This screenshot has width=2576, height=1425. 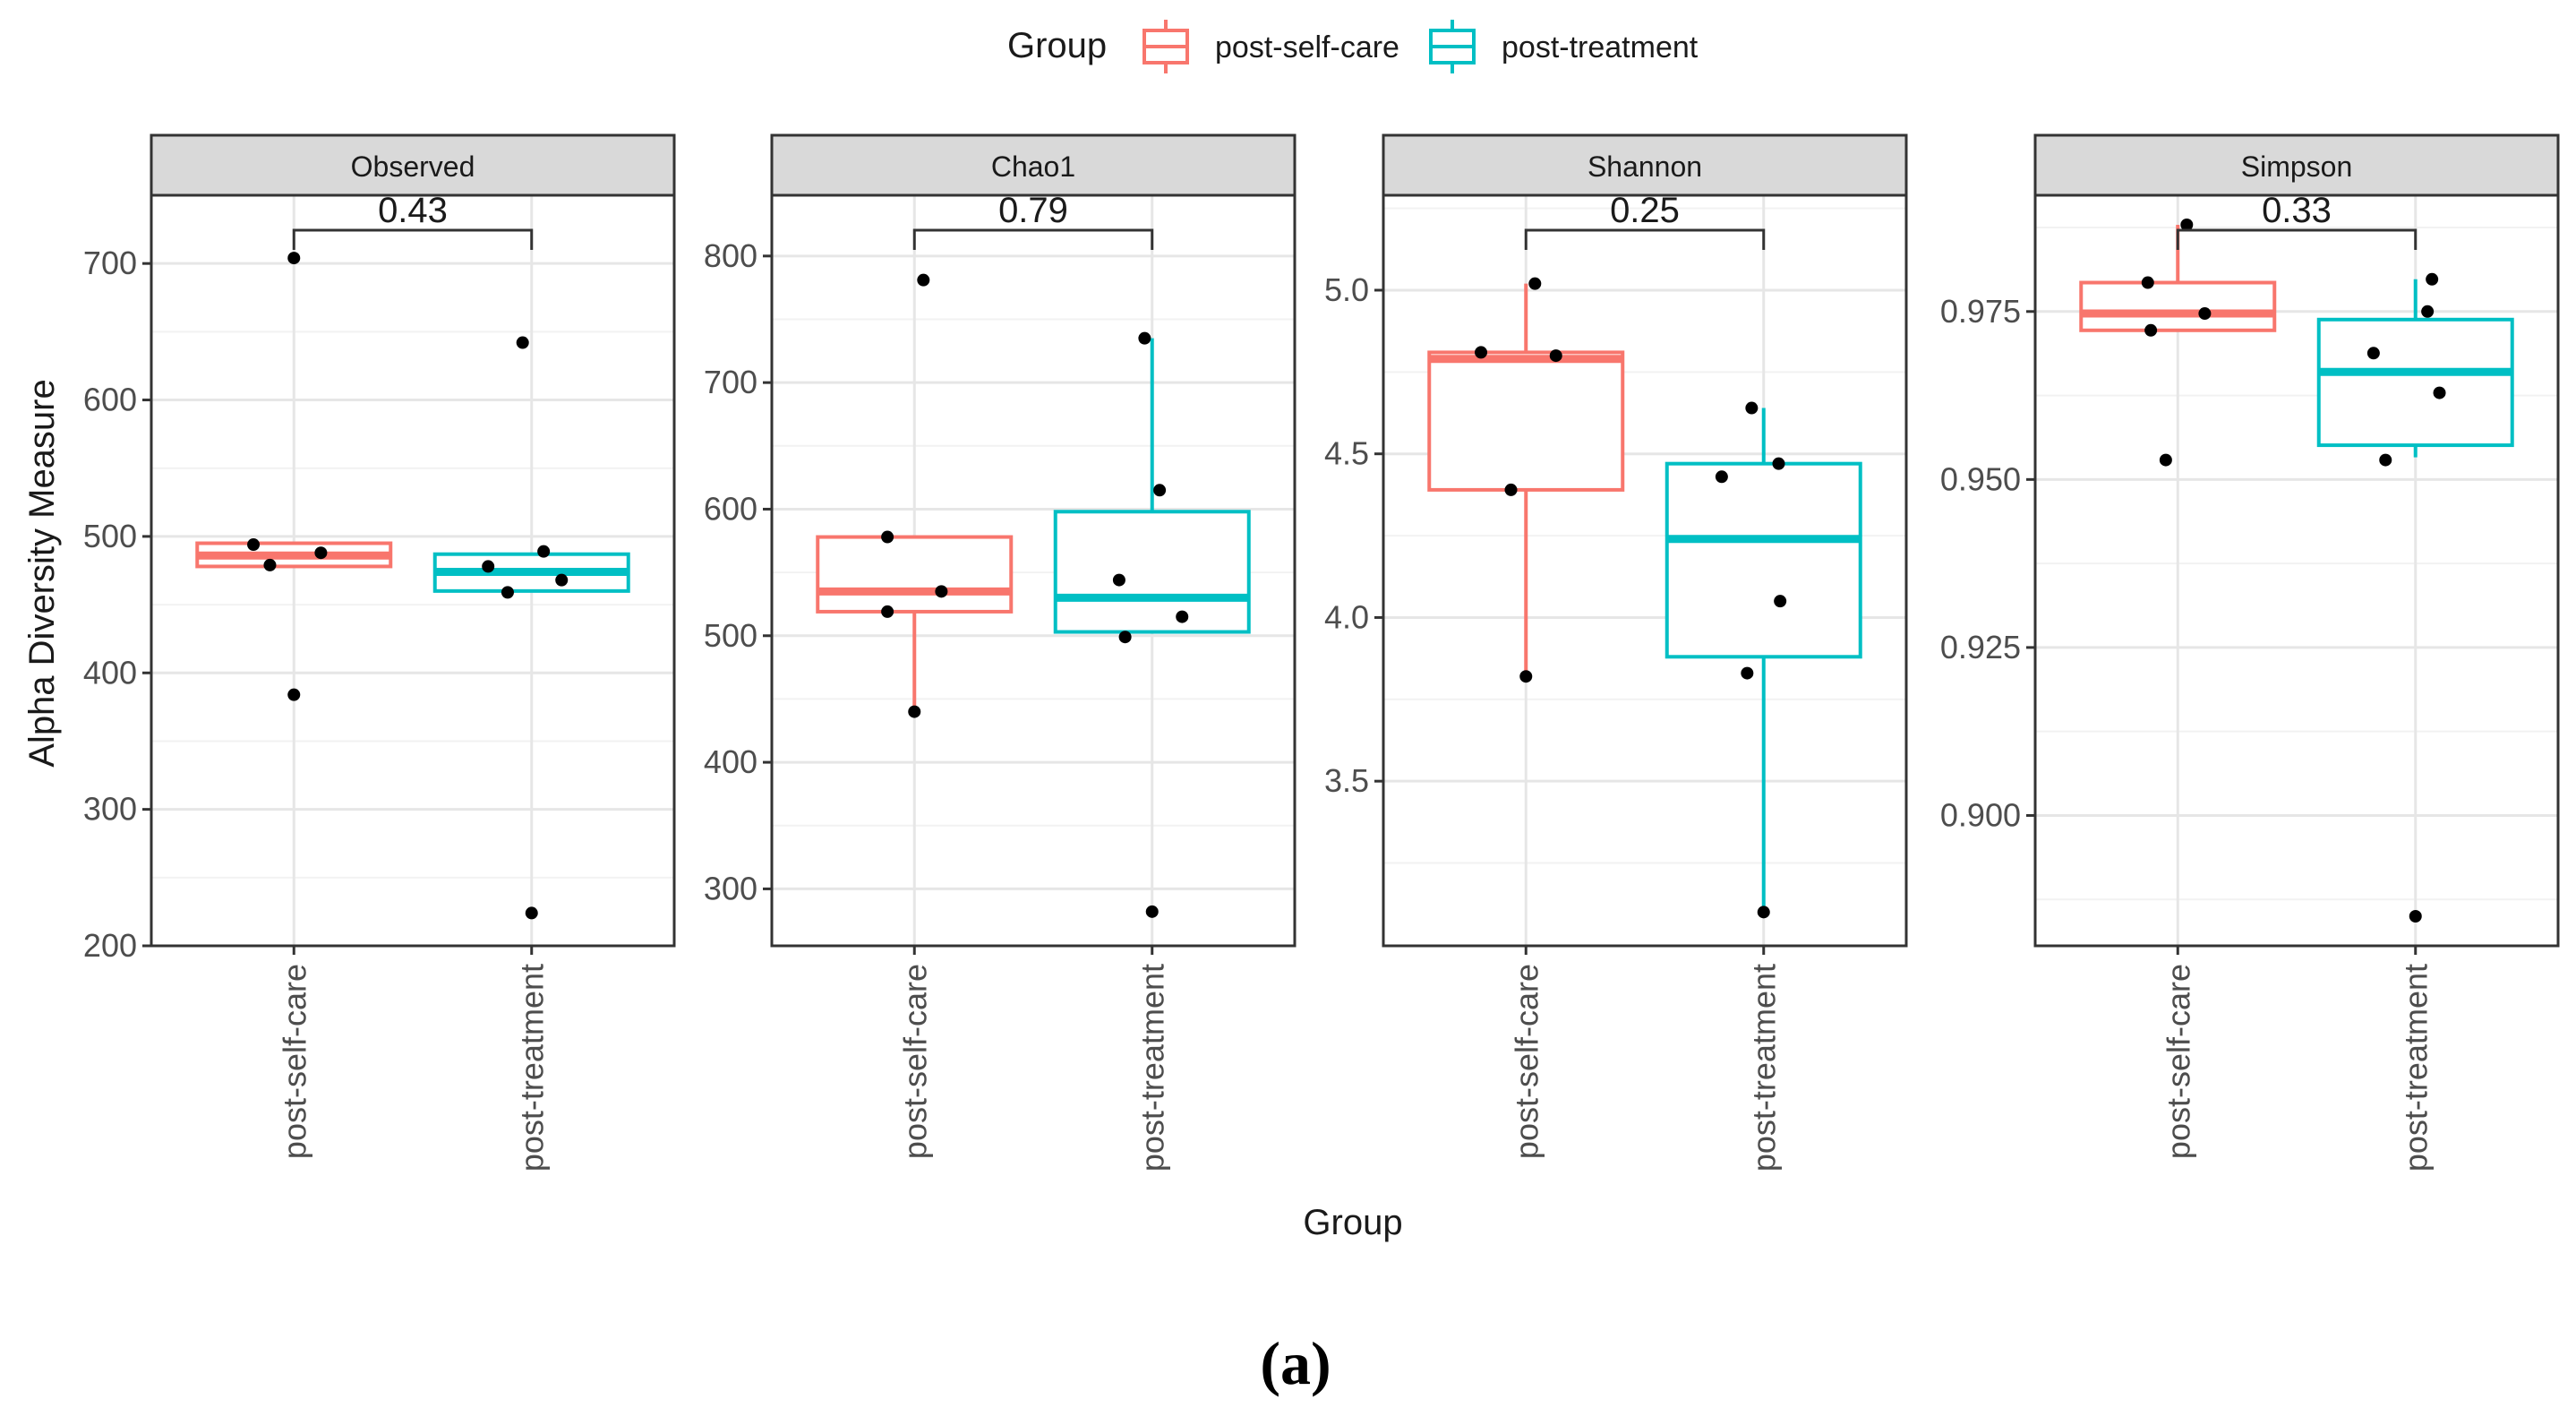 I want to click on legend-key-post-treatment, so click(x=1453, y=47).